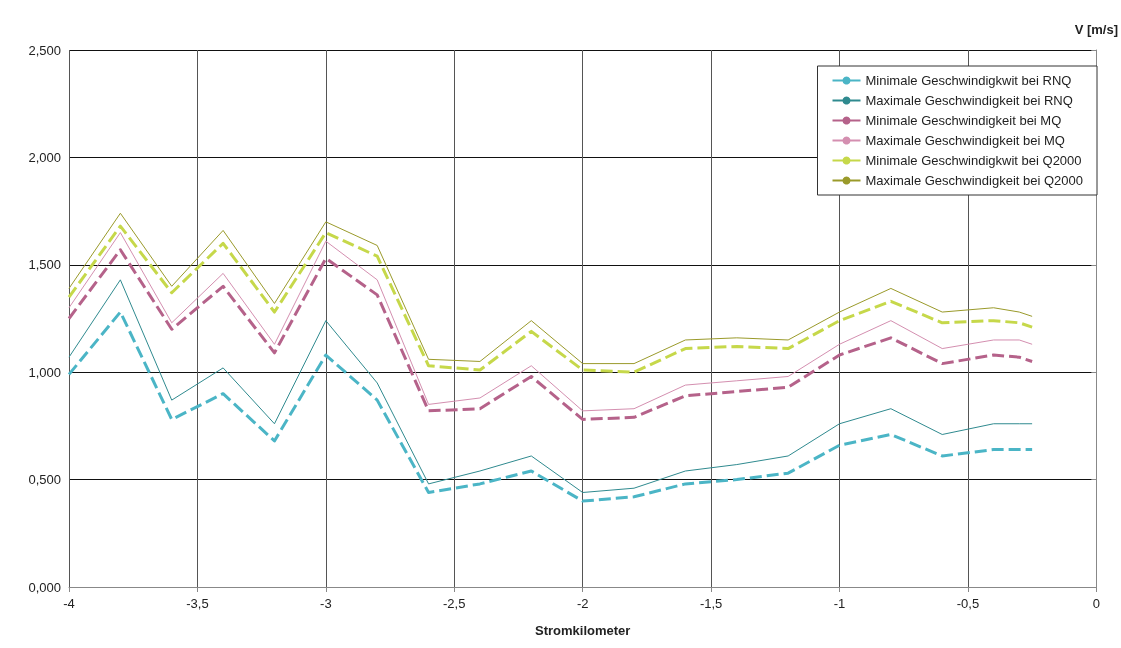 The image size is (1121, 648). What do you see at coordinates (711, 603) in the screenshot?
I see `x-tick-label: -1,5` at bounding box center [711, 603].